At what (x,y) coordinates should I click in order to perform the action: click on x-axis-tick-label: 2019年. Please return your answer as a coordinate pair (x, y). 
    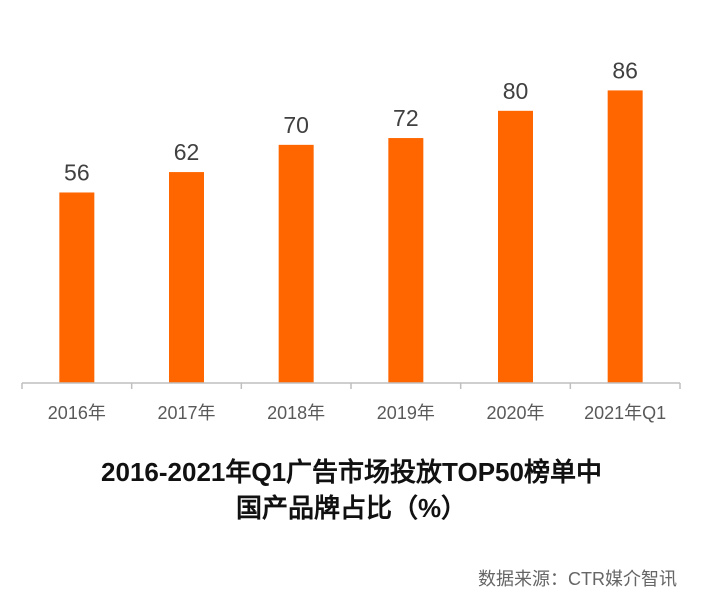
    Looking at the image, I should click on (406, 413).